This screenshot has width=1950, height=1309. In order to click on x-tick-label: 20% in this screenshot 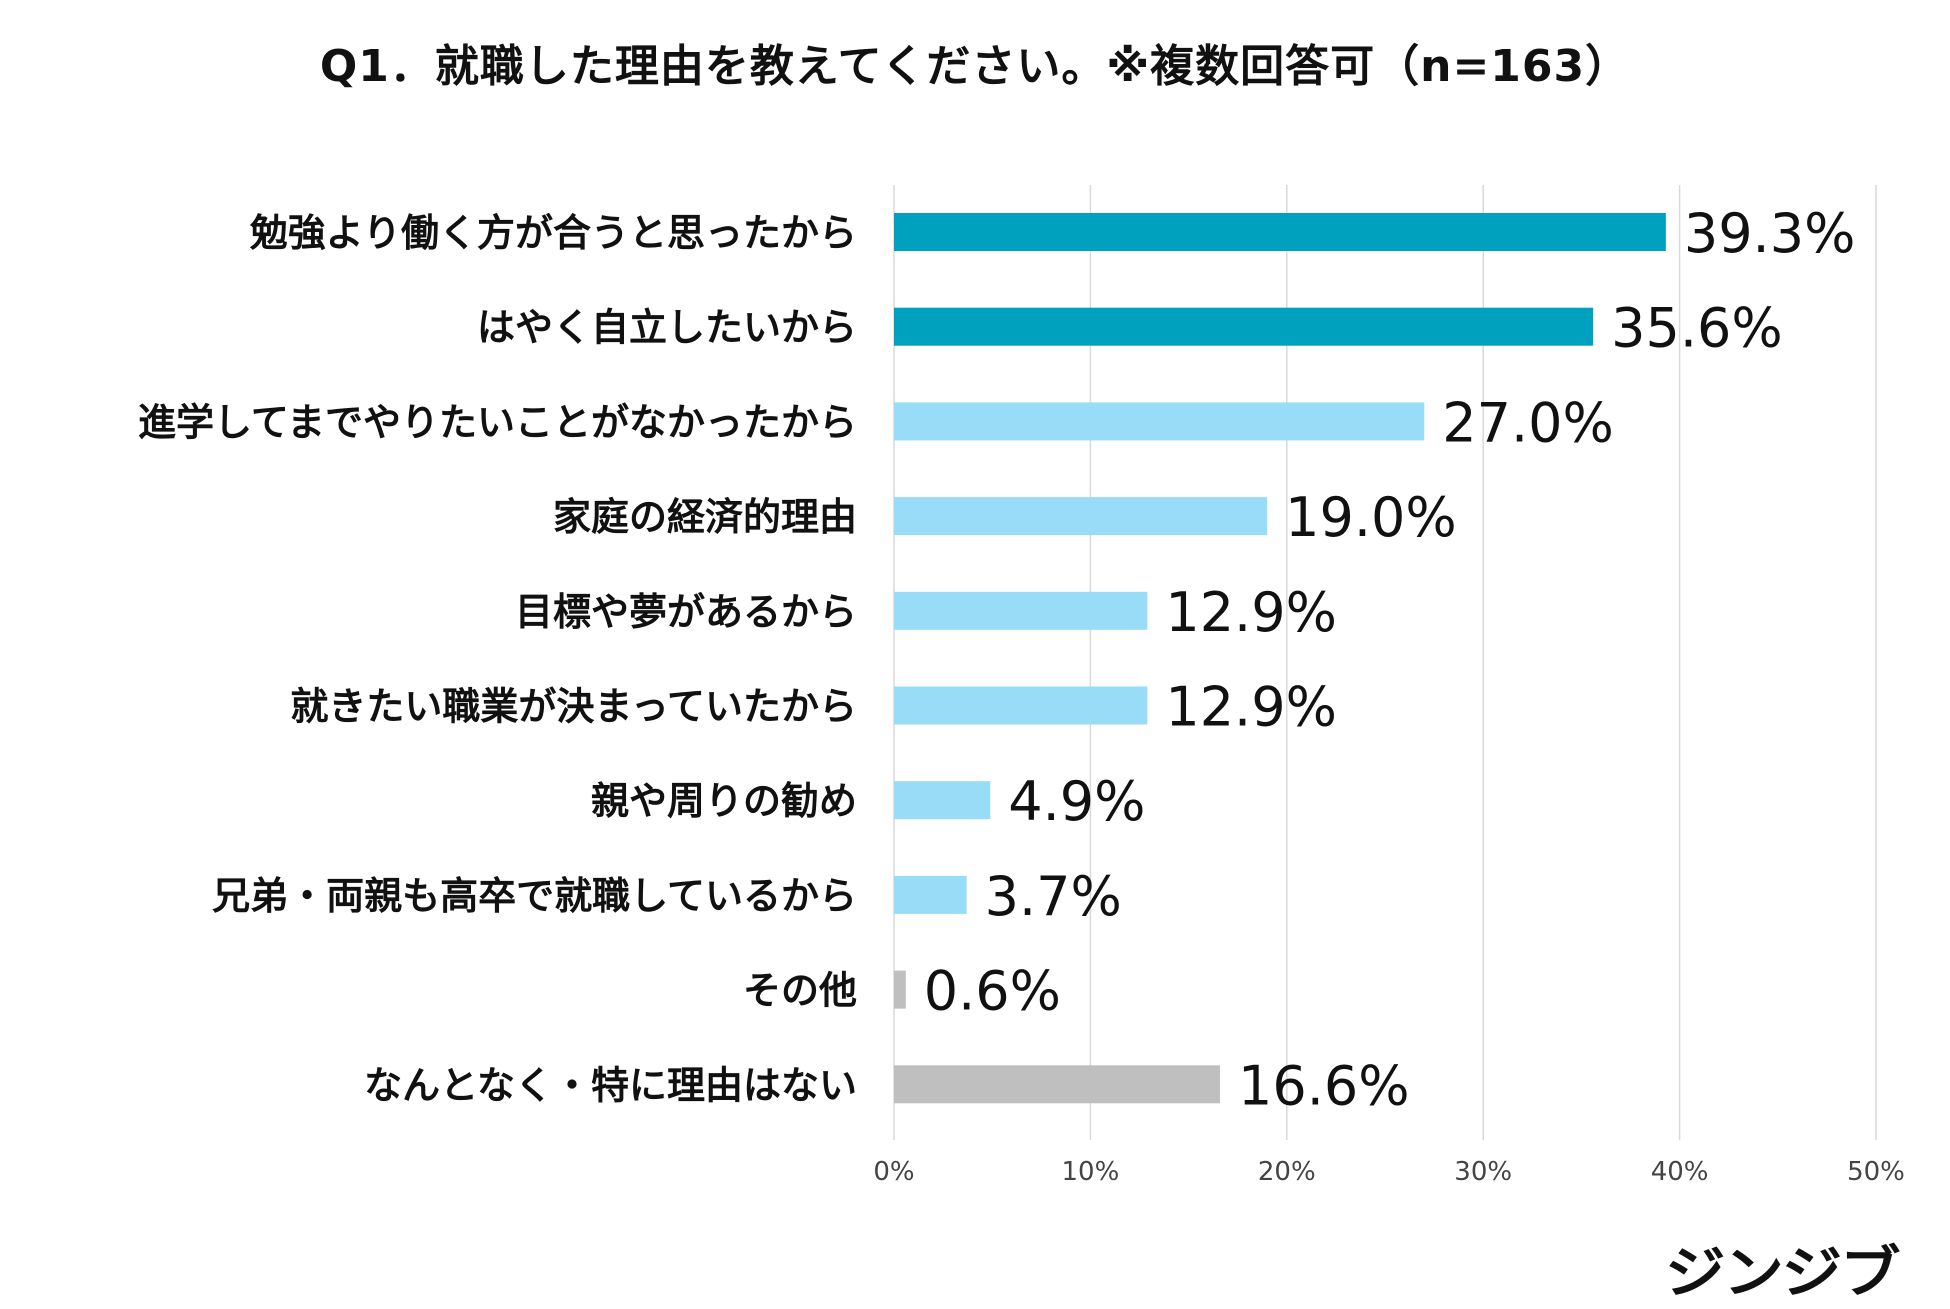, I will do `click(1287, 1172)`.